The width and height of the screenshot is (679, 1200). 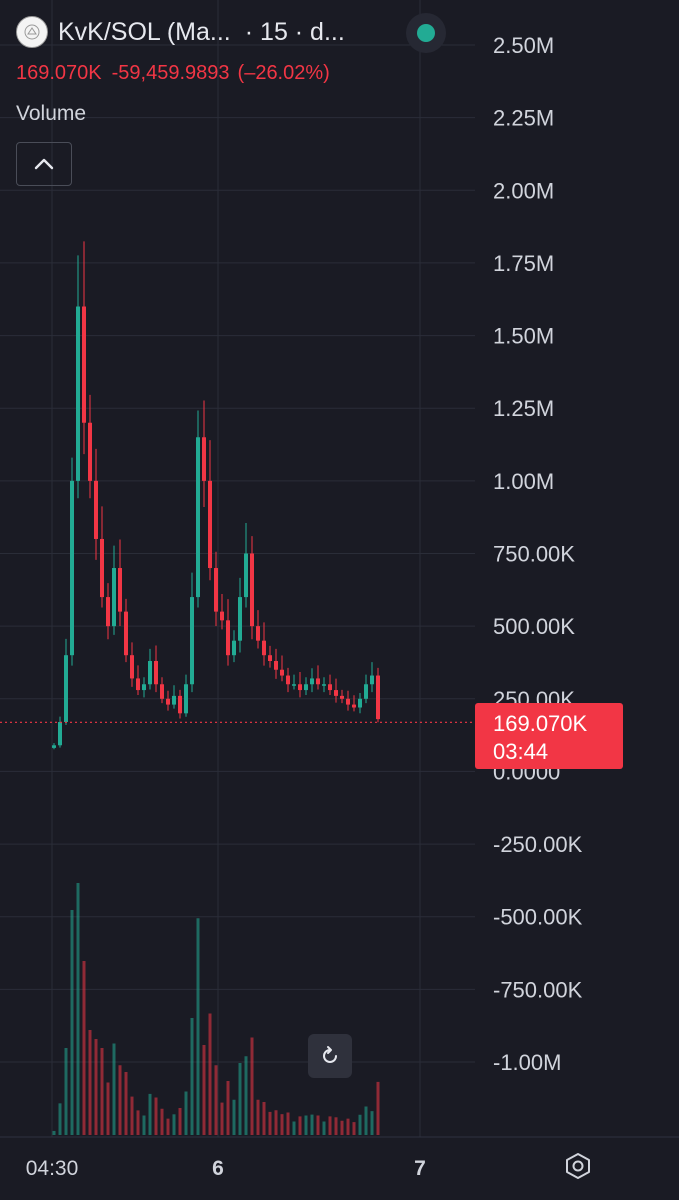 I want to click on reset-icon, so click(x=330, y=1054).